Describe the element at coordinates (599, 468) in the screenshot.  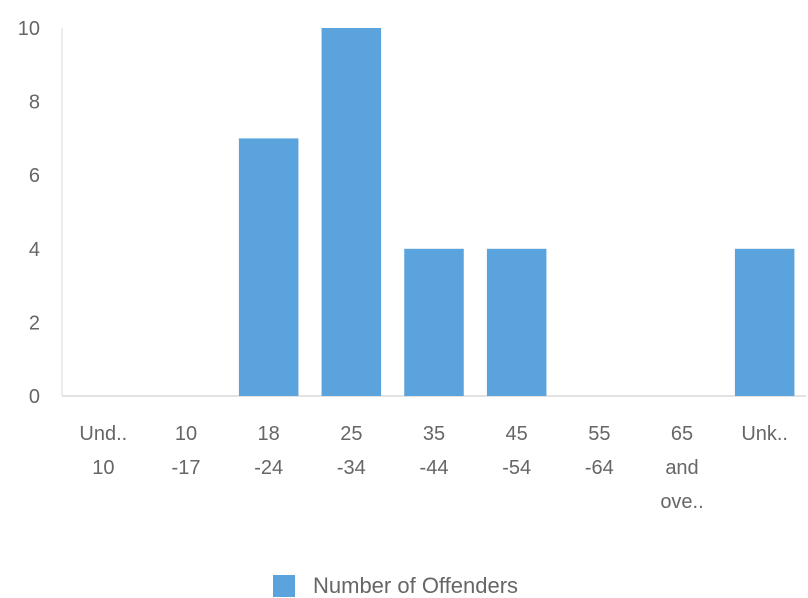
I see `x-tick-label: -64` at that location.